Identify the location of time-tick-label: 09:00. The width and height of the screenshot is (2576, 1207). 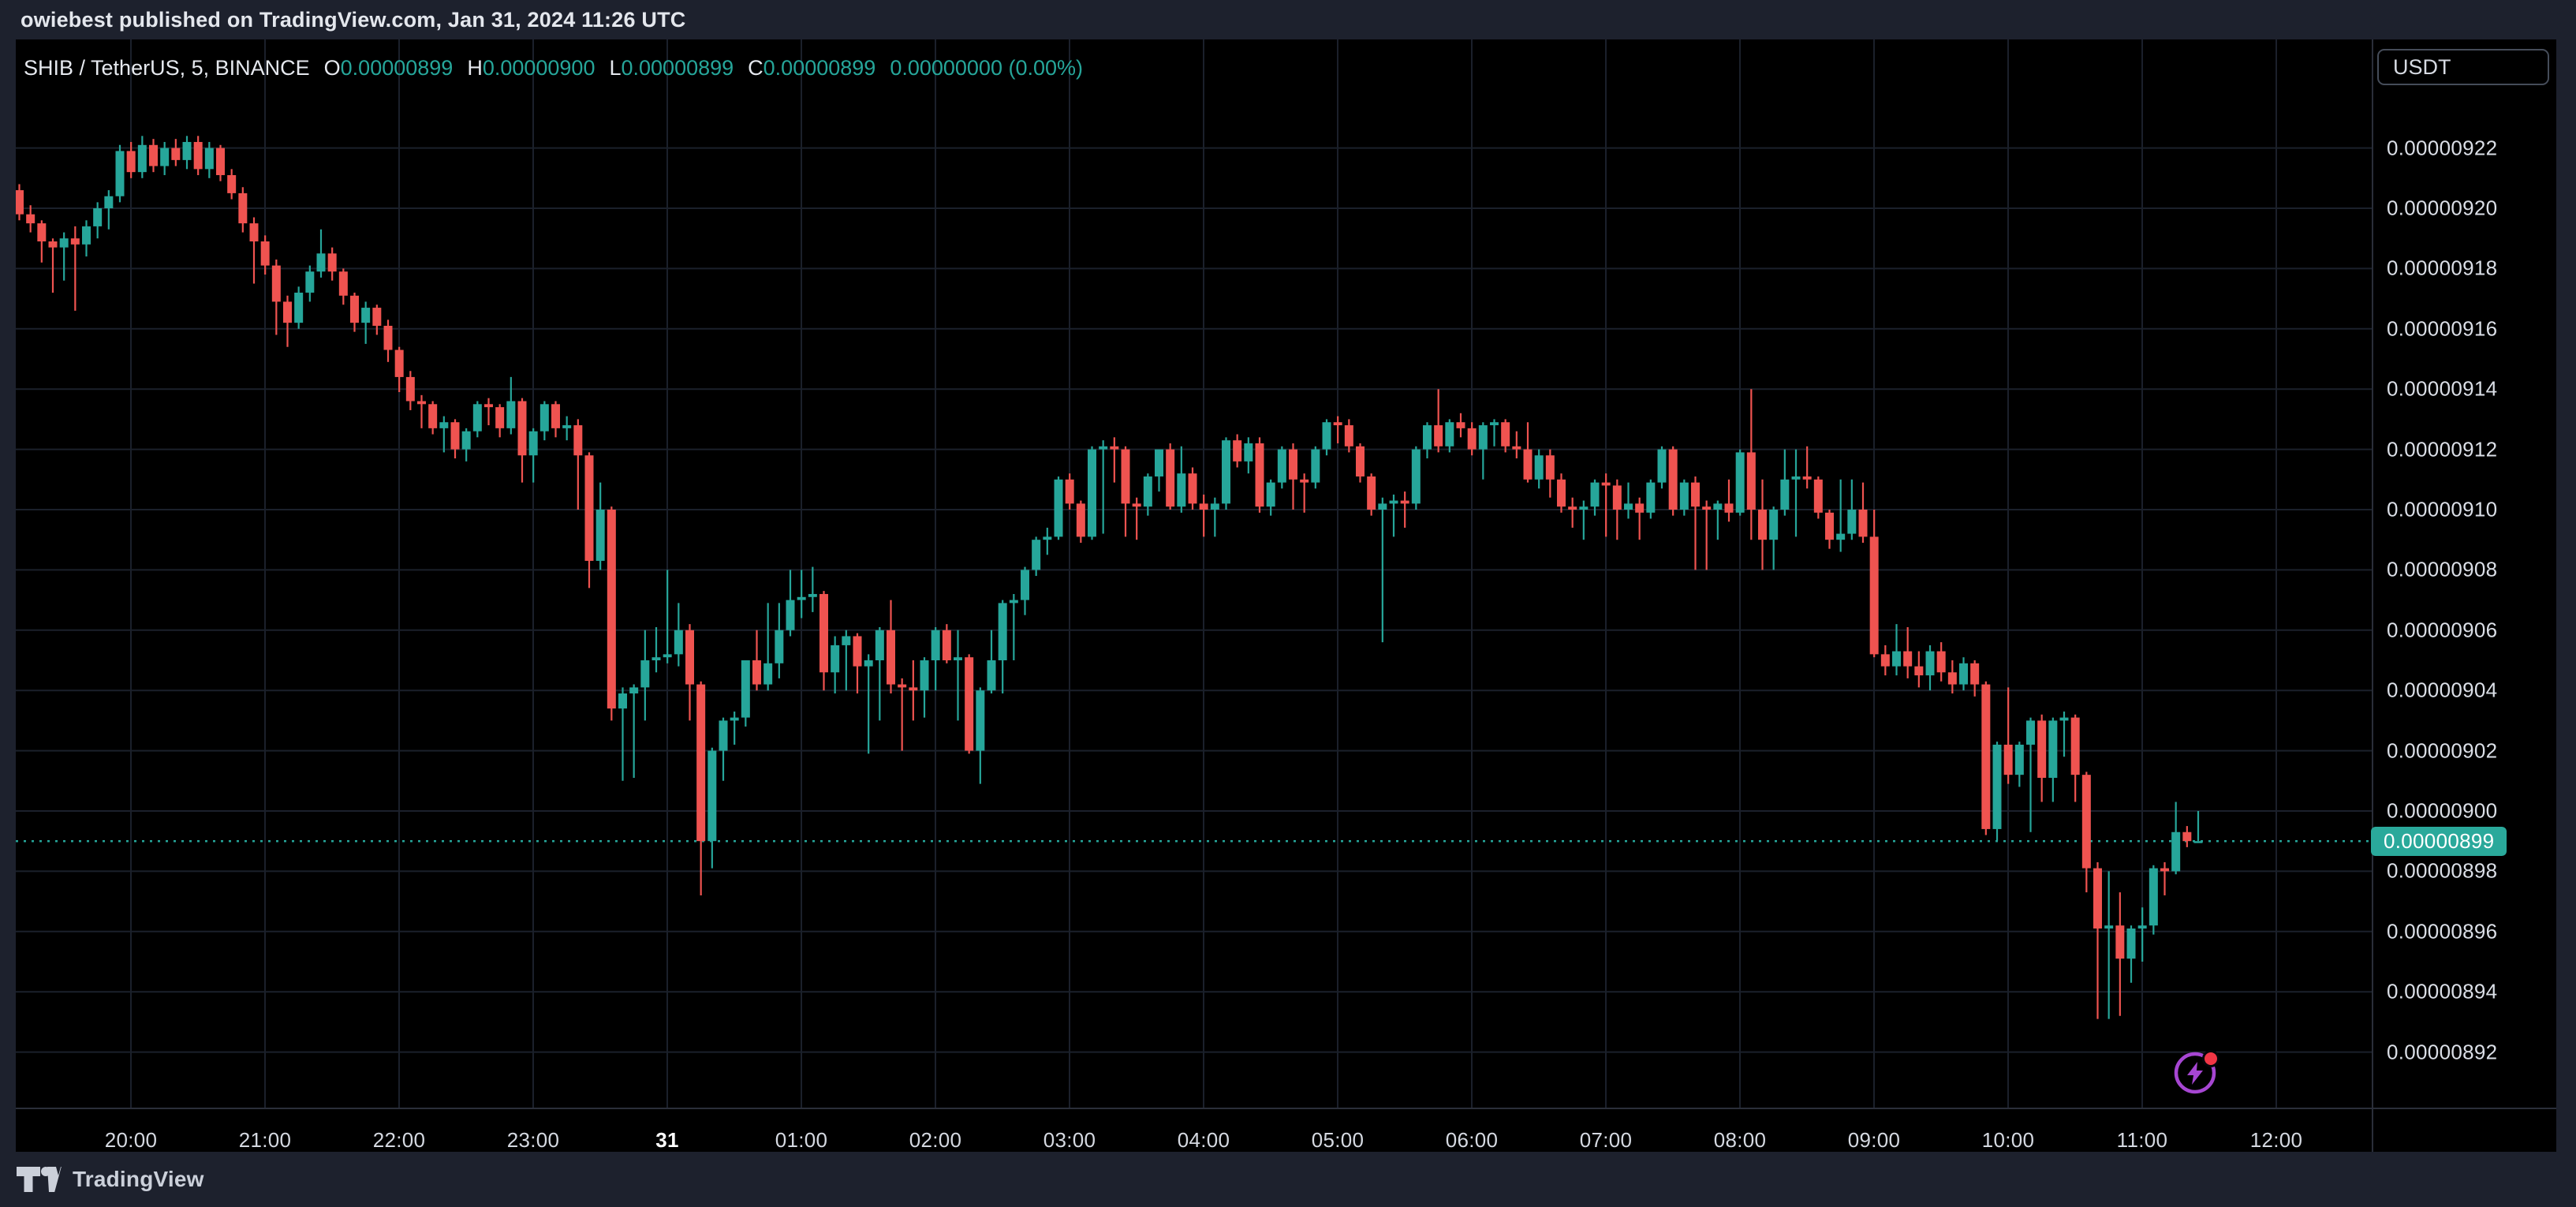
(1874, 1140).